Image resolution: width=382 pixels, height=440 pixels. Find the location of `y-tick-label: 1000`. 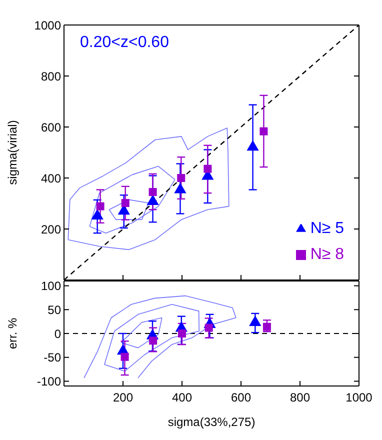

y-tick-label: 1000 is located at coordinates (48, 25).